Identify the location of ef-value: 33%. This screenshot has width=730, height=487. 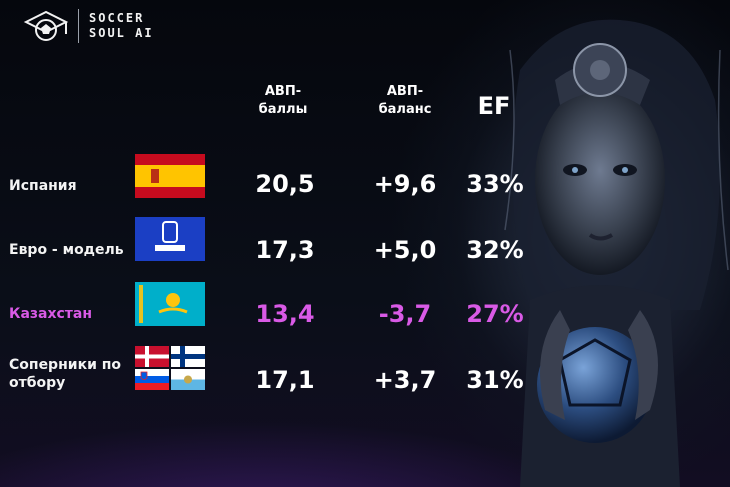
(495, 184).